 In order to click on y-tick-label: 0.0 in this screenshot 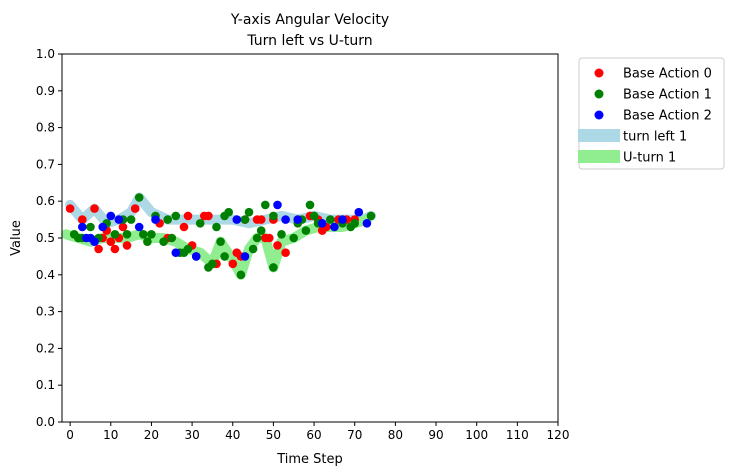, I will do `click(45, 422)`.